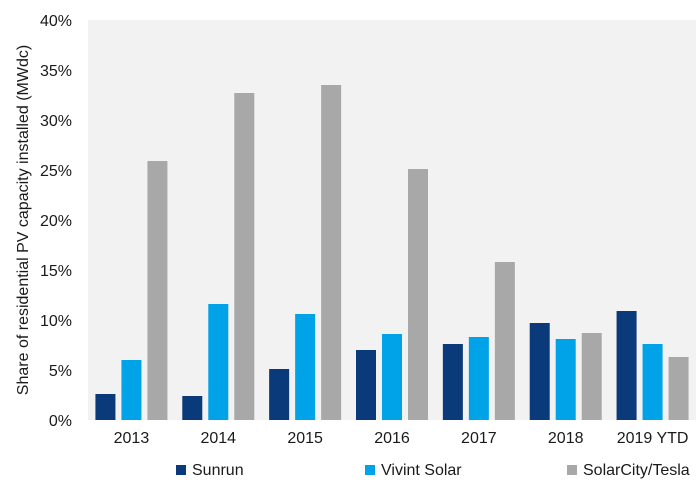  What do you see at coordinates (652, 382) in the screenshot?
I see `bar-vivint-solar-2019-ytd` at bounding box center [652, 382].